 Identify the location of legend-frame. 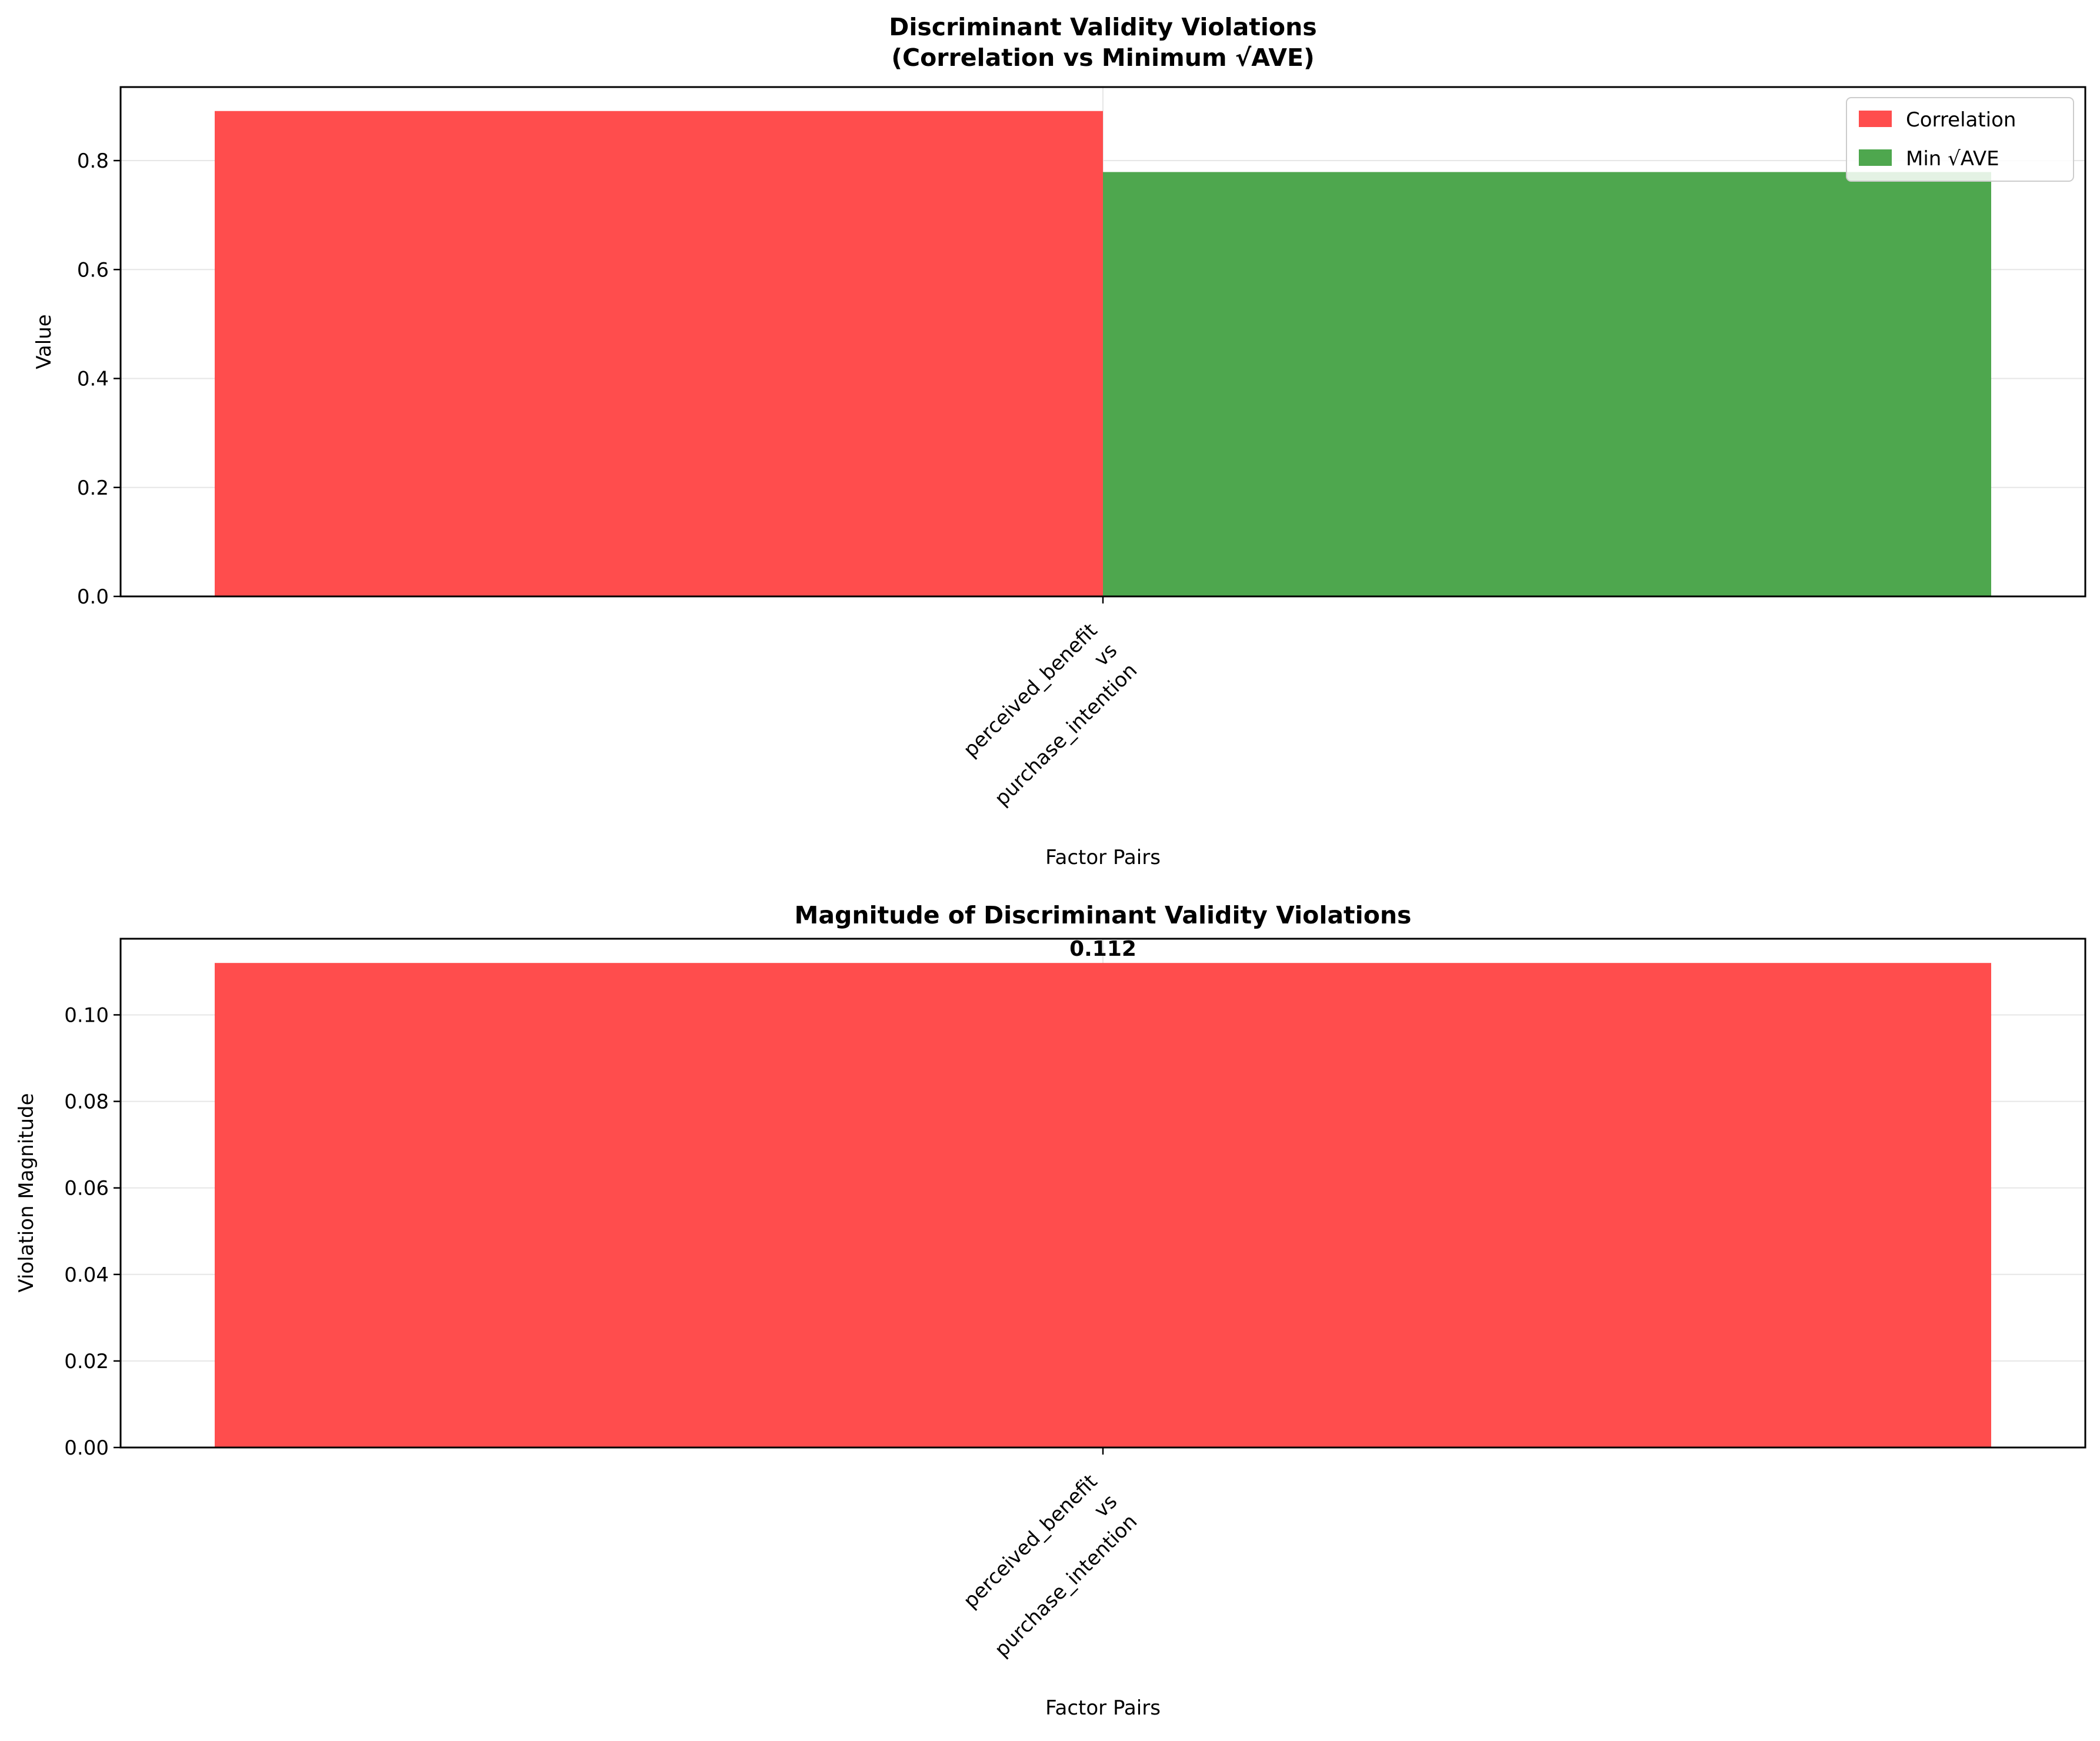
(1960, 139).